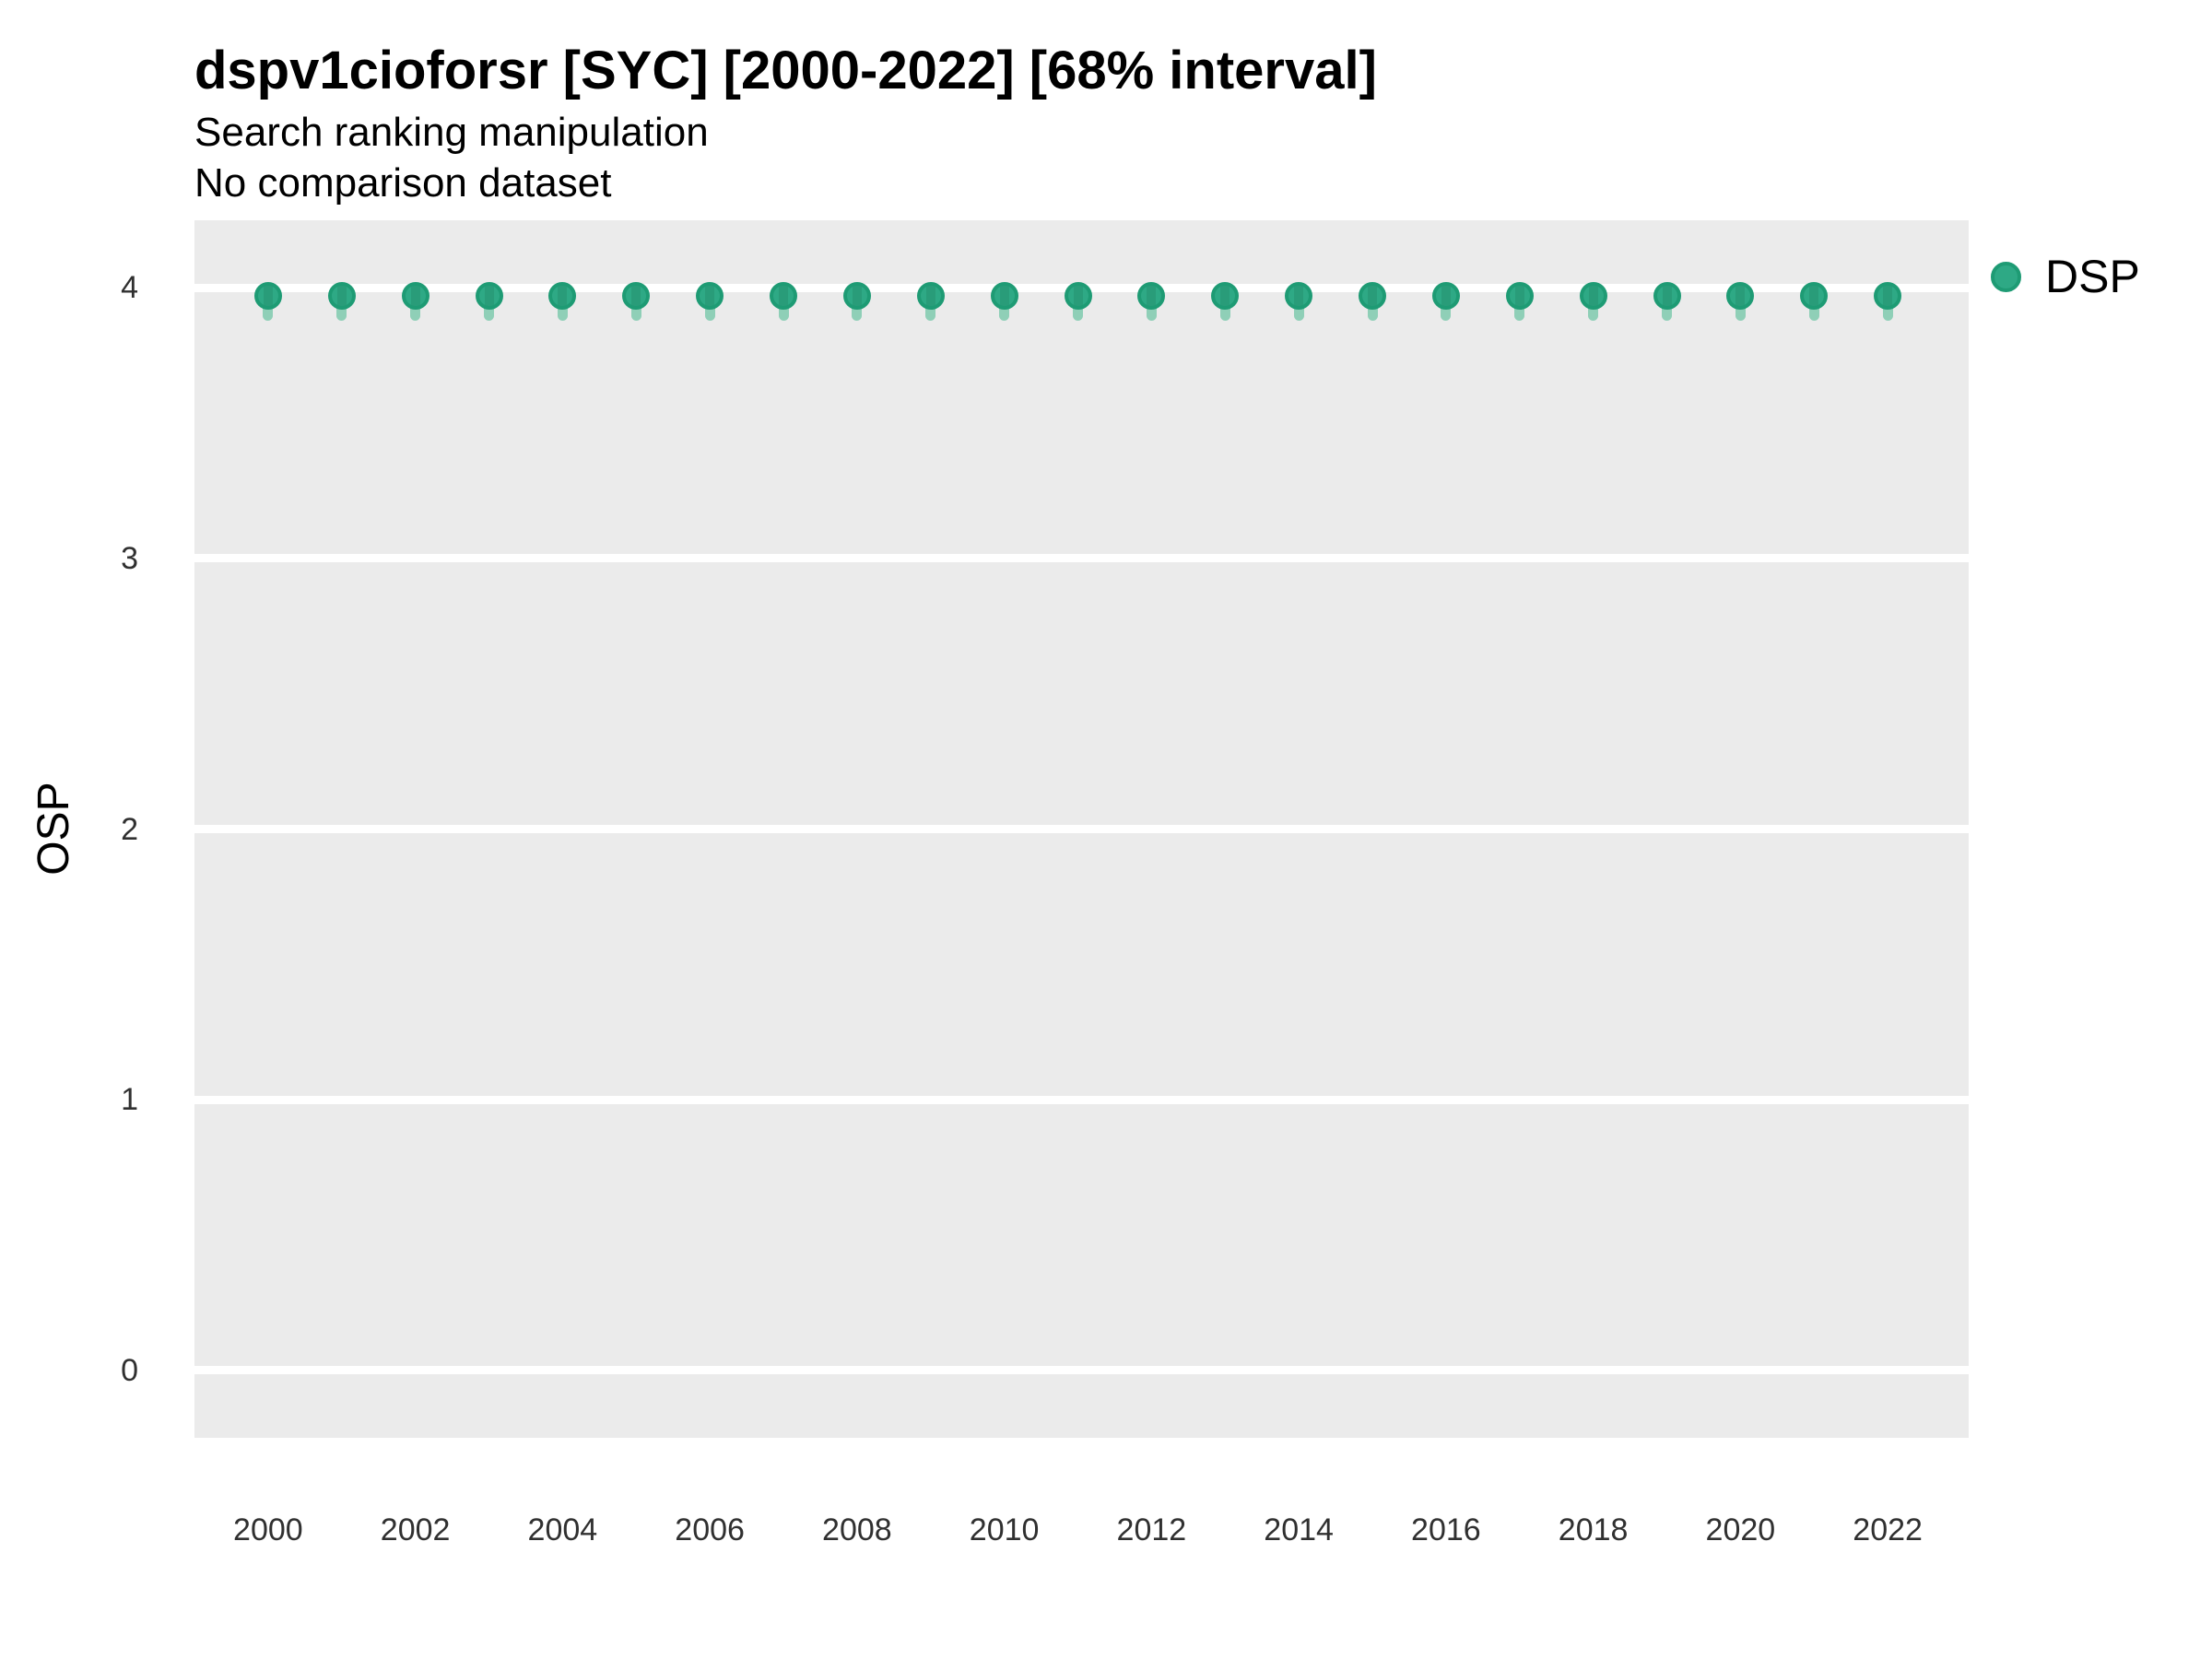 The height and width of the screenshot is (1659, 2212). I want to click on x-tick-label-2010: 2010, so click(1004, 1529).